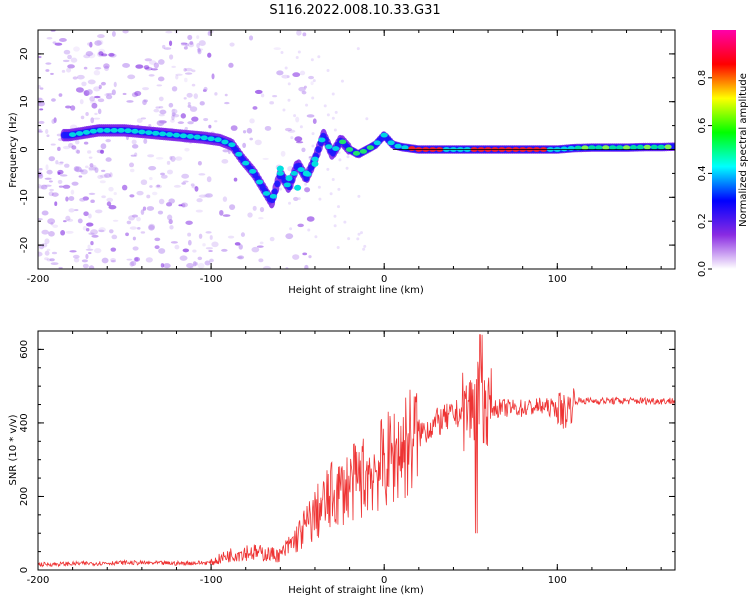 The width and height of the screenshot is (750, 600). What do you see at coordinates (277, 184) in the screenshot?
I see `heatmap-trace-band` at bounding box center [277, 184].